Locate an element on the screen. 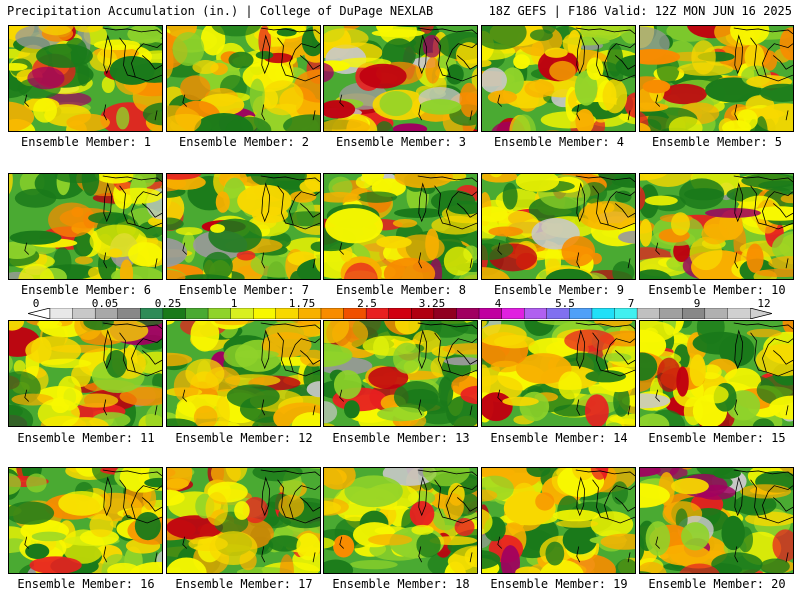 The width and height of the screenshot is (800, 600). member-caption: Ensemble Member: 6 is located at coordinates (86, 290).